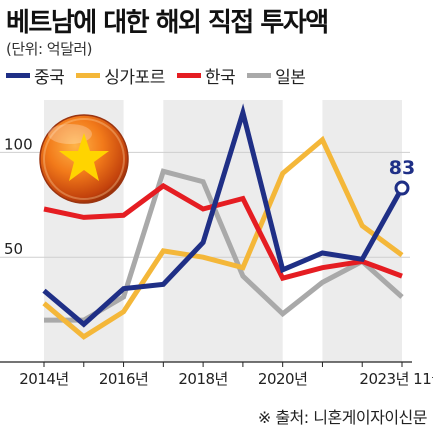  Describe the element at coordinates (49, 77) in the screenshot. I see `legend-label-china: 중국` at that location.